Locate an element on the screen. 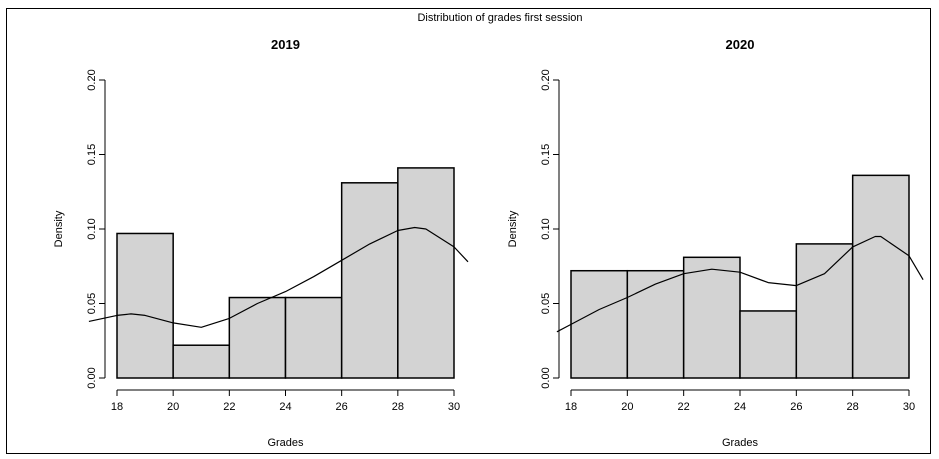 This screenshot has width=939, height=459. figure-title: Distribution of grades first session is located at coordinates (499, 18).